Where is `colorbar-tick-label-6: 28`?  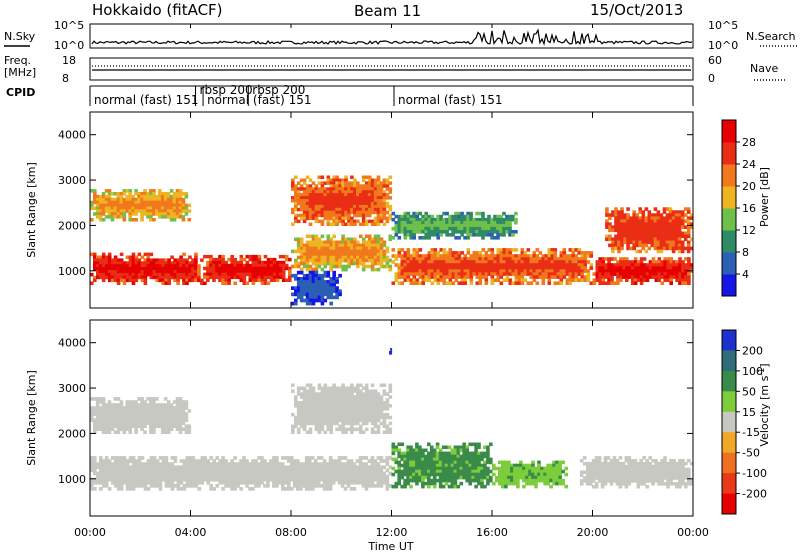 colorbar-tick-label-6: 28 is located at coordinates (749, 142).